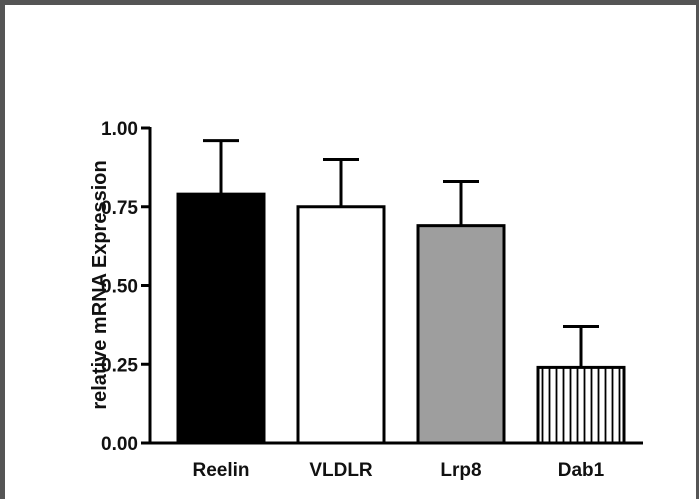 This screenshot has height=499, width=699. I want to click on x-tick-label: Dab1, so click(581, 470).